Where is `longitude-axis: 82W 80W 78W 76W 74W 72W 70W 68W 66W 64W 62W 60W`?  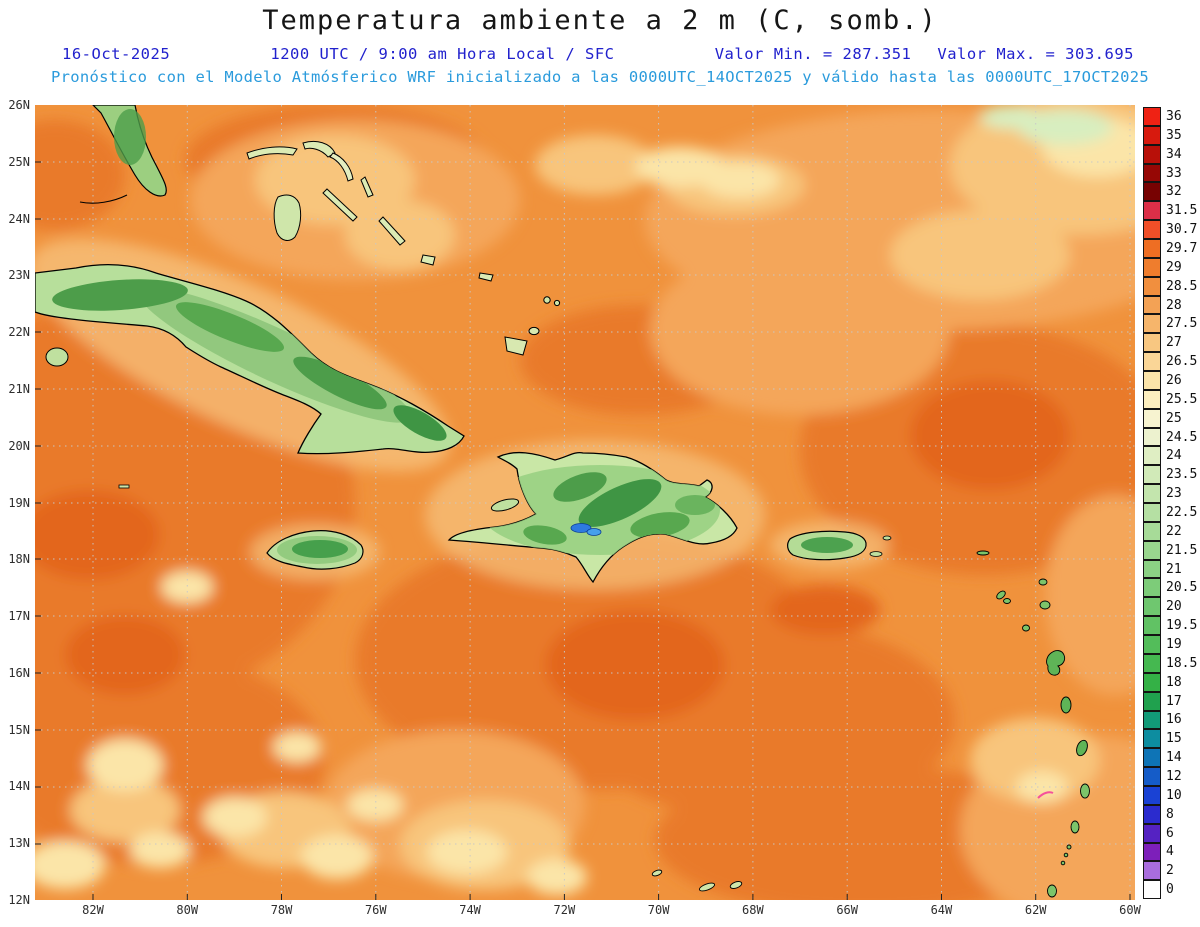 longitude-axis: 82W 80W 78W 76W 74W 72W 70W 68W 66W 64W 62W 60W is located at coordinates (588, 912).